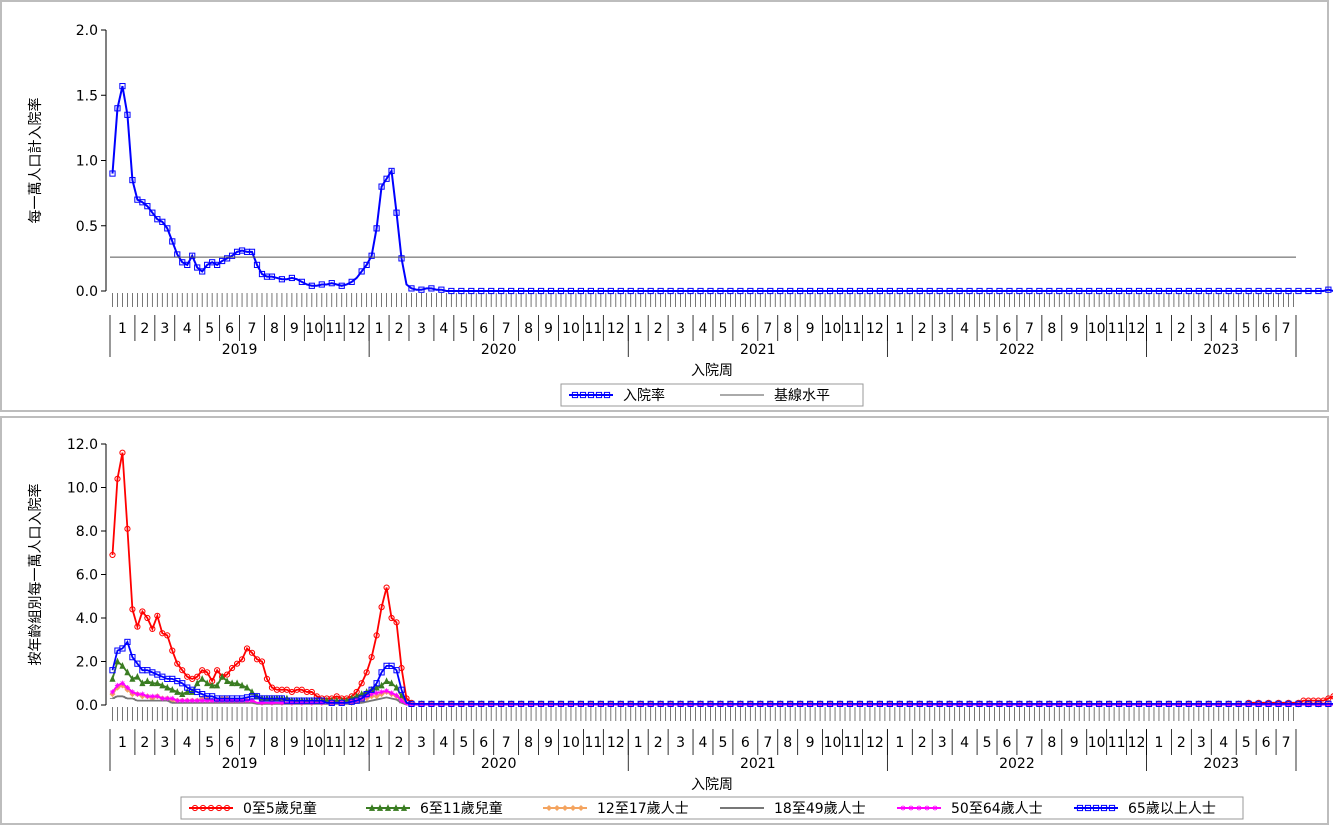 The height and width of the screenshot is (825, 1333). I want to click on y-tick-label: 0.0, so click(87, 706).